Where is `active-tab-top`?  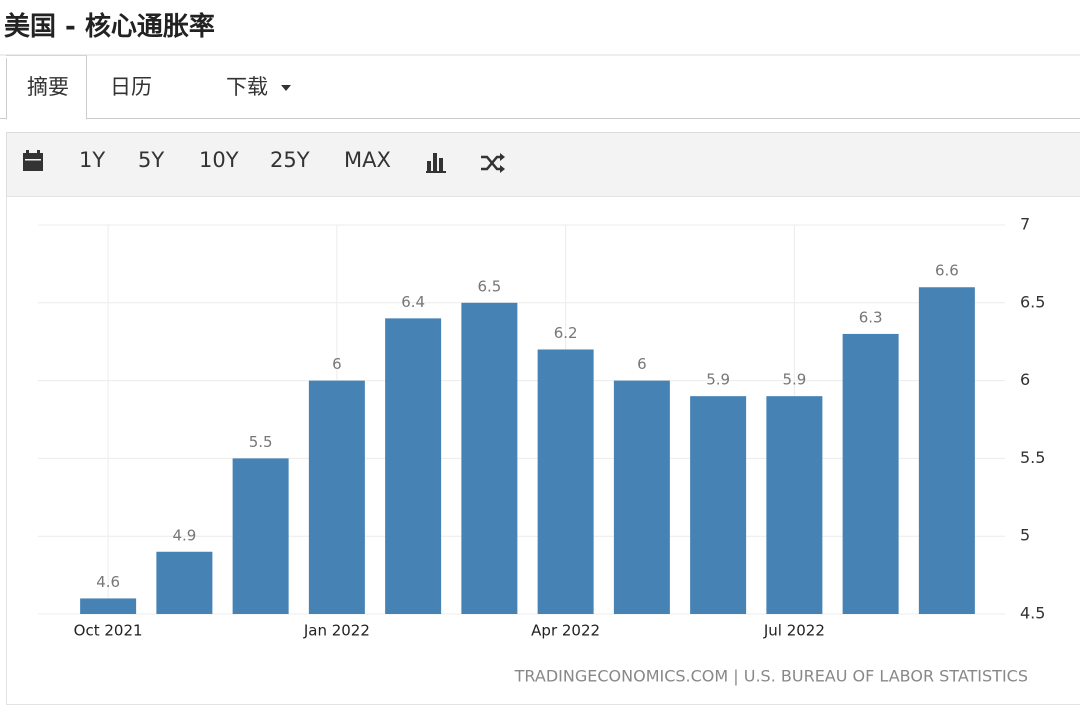
active-tab-top is located at coordinates (46, 57).